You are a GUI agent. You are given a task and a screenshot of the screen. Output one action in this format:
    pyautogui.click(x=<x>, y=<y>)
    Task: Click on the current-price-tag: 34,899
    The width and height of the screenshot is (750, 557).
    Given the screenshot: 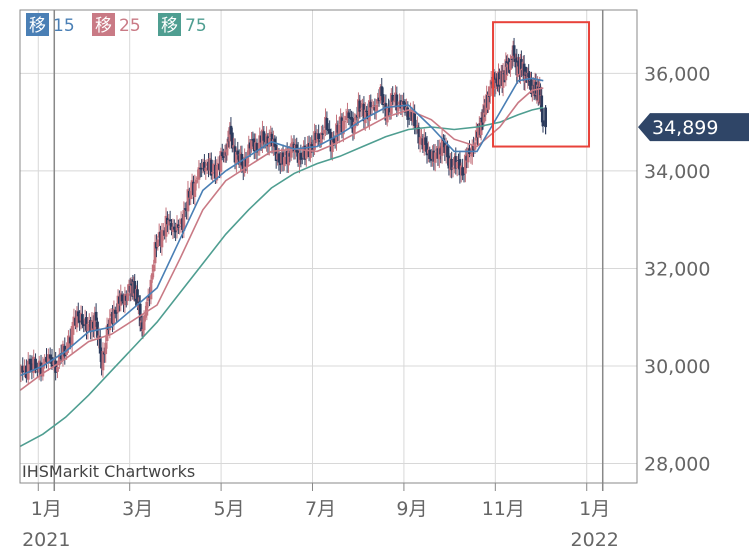 What is the action you would take?
    pyautogui.click(x=693, y=127)
    